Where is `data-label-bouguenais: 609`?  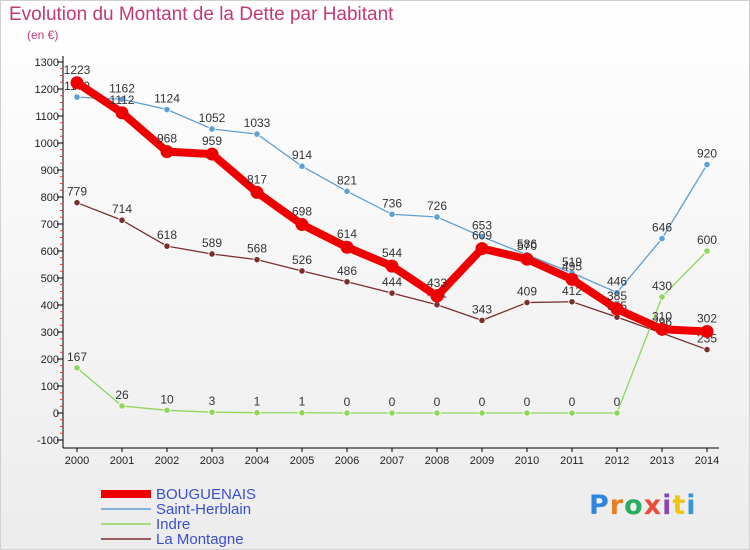
data-label-bouguenais: 609 is located at coordinates (482, 236).